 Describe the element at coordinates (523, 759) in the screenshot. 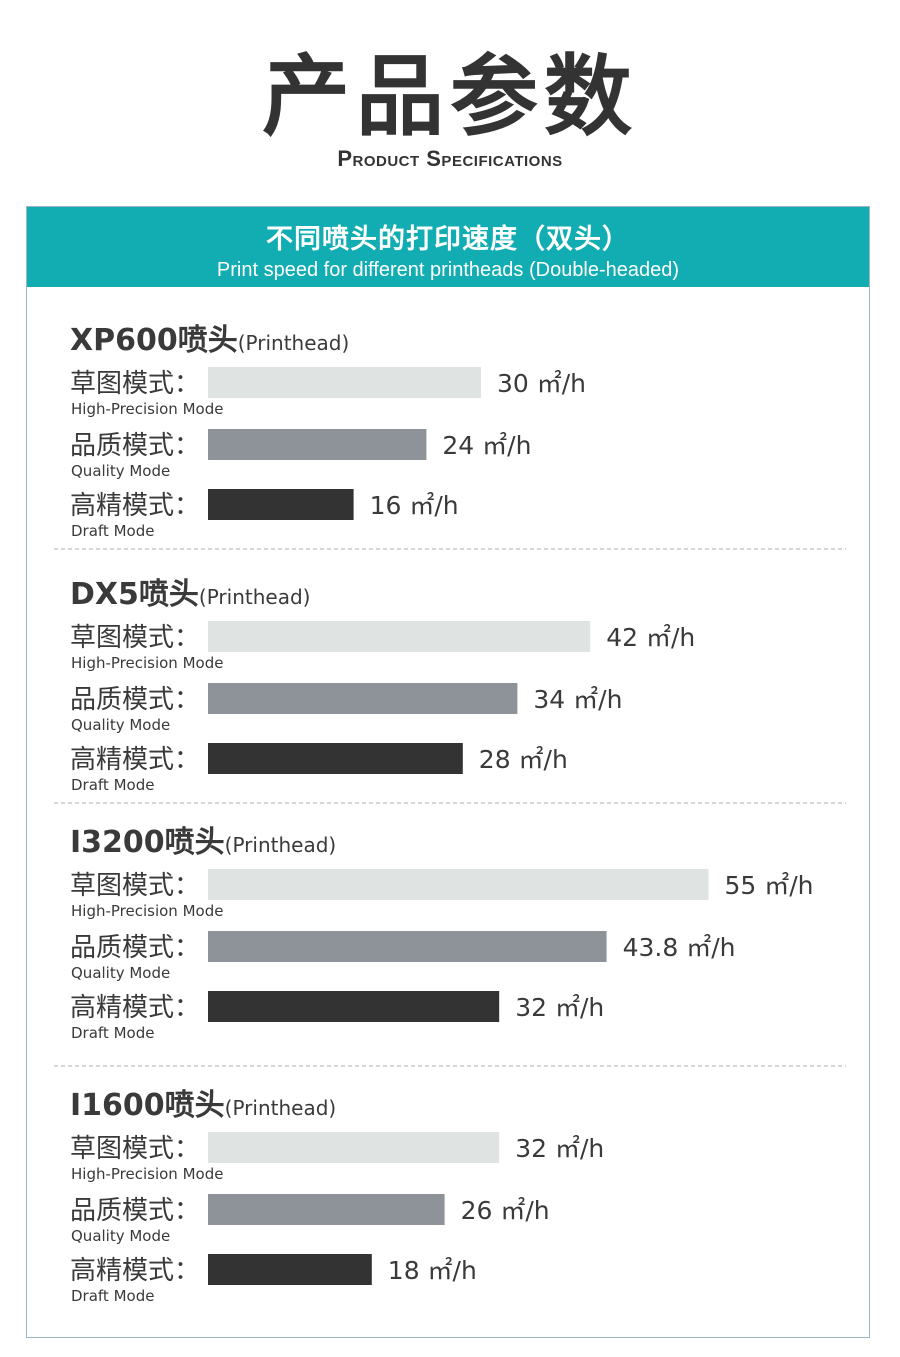

I see `speed-value-label: 28 ㎡/h` at that location.